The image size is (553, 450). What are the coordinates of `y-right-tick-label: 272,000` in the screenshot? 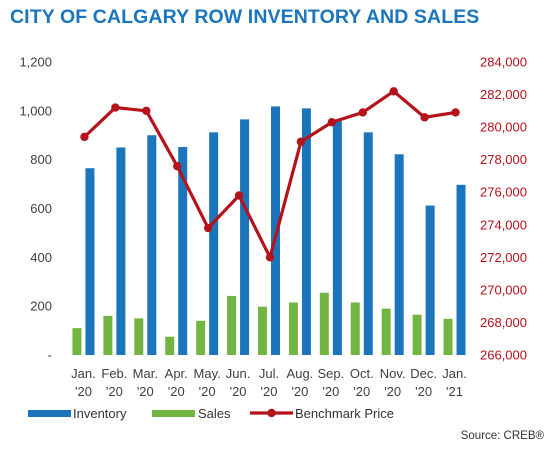 It's located at (503, 257).